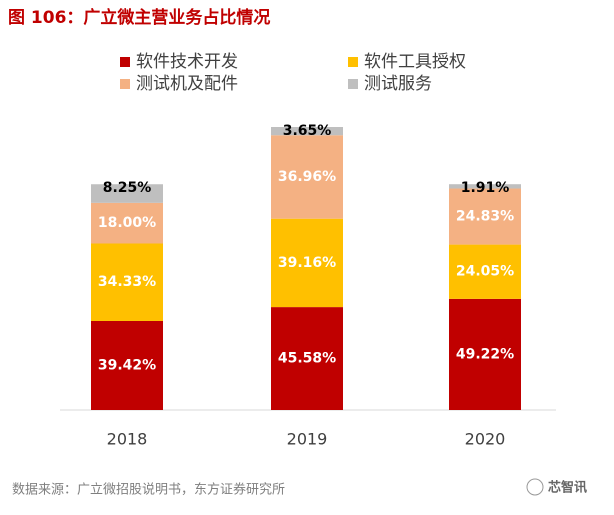  I want to click on data-label: 49.22%, so click(485, 354).